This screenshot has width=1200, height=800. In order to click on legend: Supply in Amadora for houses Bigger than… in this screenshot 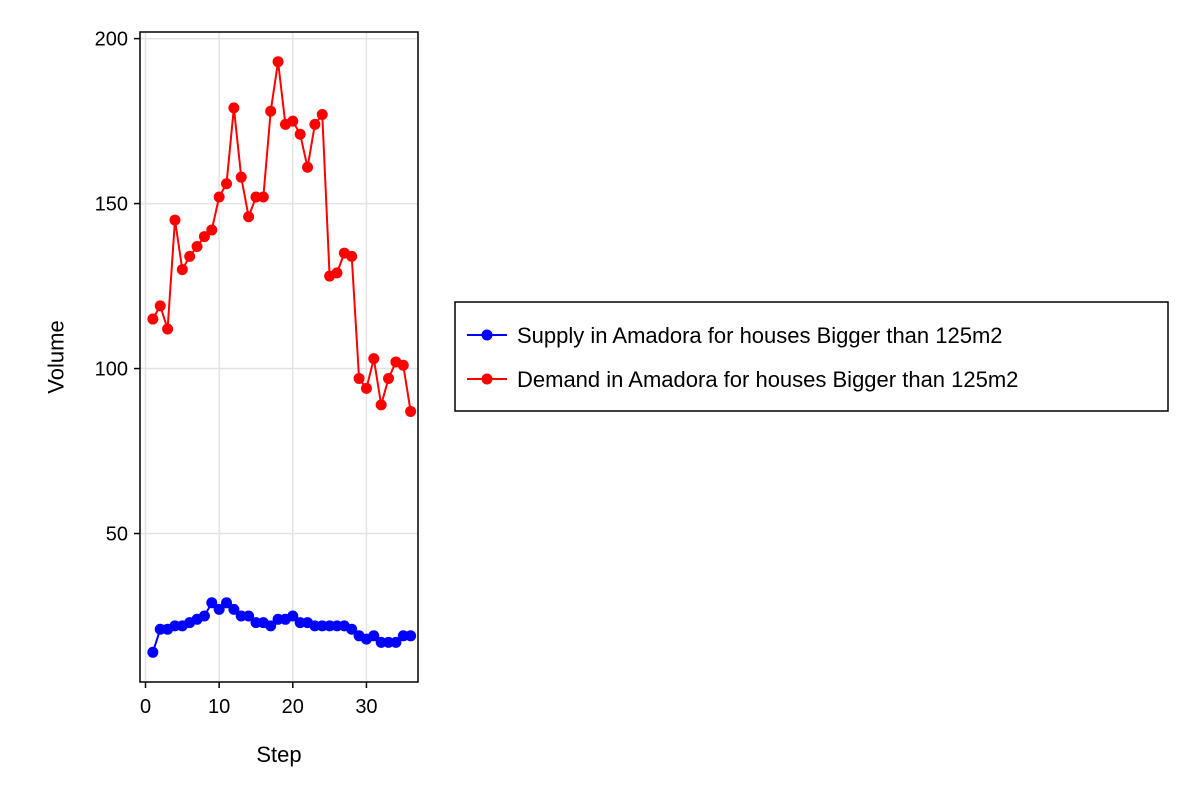, I will do `click(811, 356)`.